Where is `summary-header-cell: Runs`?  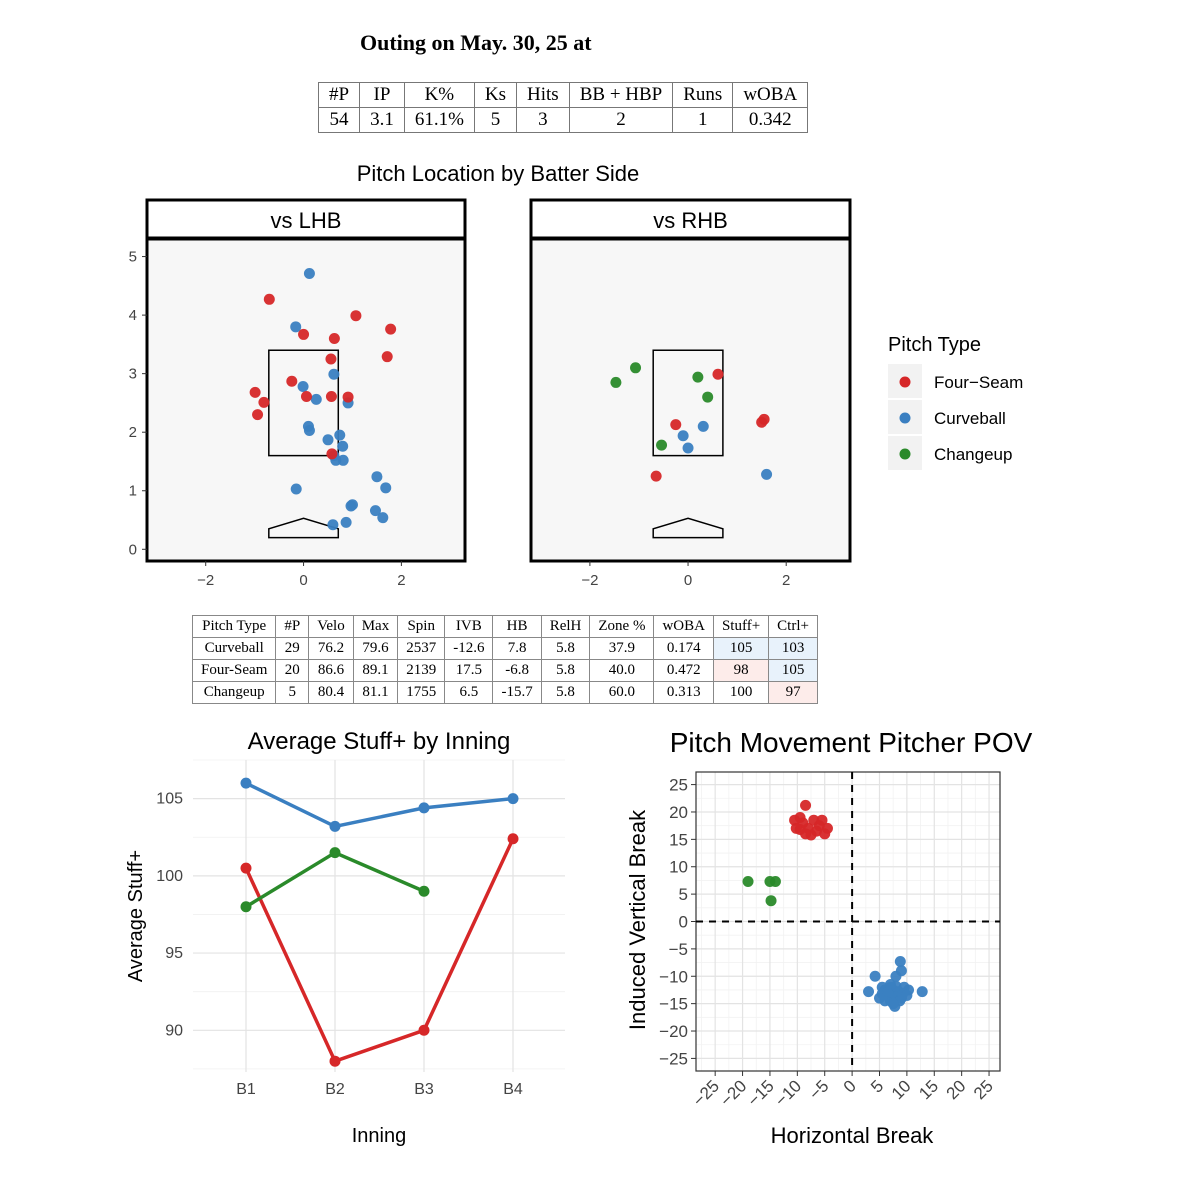 summary-header-cell: Runs is located at coordinates (703, 95).